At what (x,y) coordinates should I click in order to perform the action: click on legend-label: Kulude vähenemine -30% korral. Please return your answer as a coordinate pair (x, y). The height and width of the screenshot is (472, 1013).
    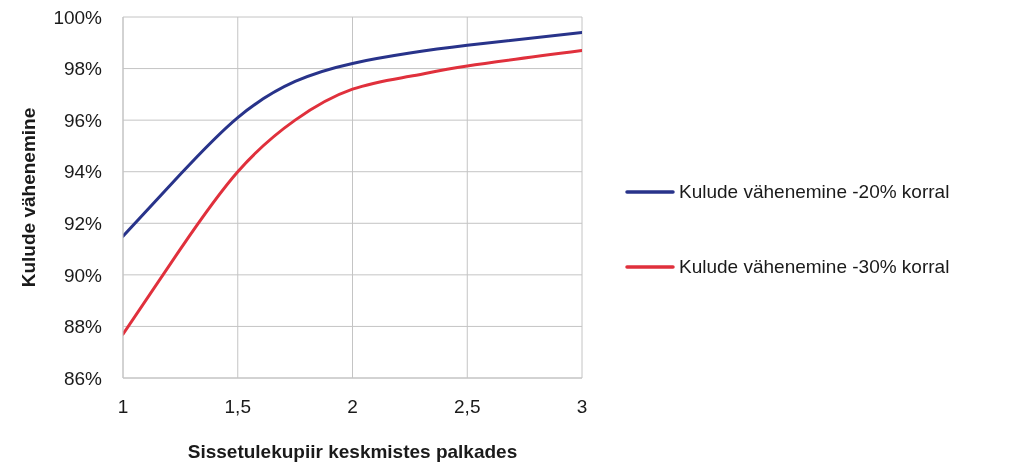
    Looking at the image, I should click on (814, 267).